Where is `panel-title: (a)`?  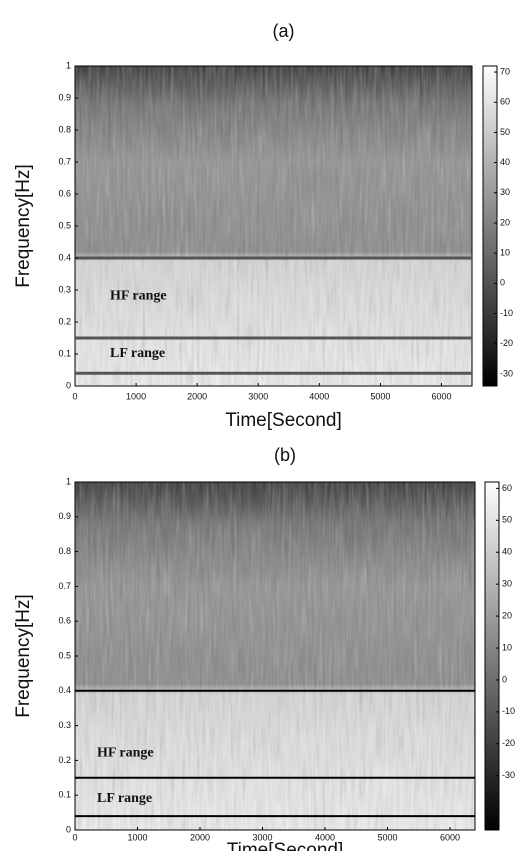
panel-title: (a) is located at coordinates (284, 31).